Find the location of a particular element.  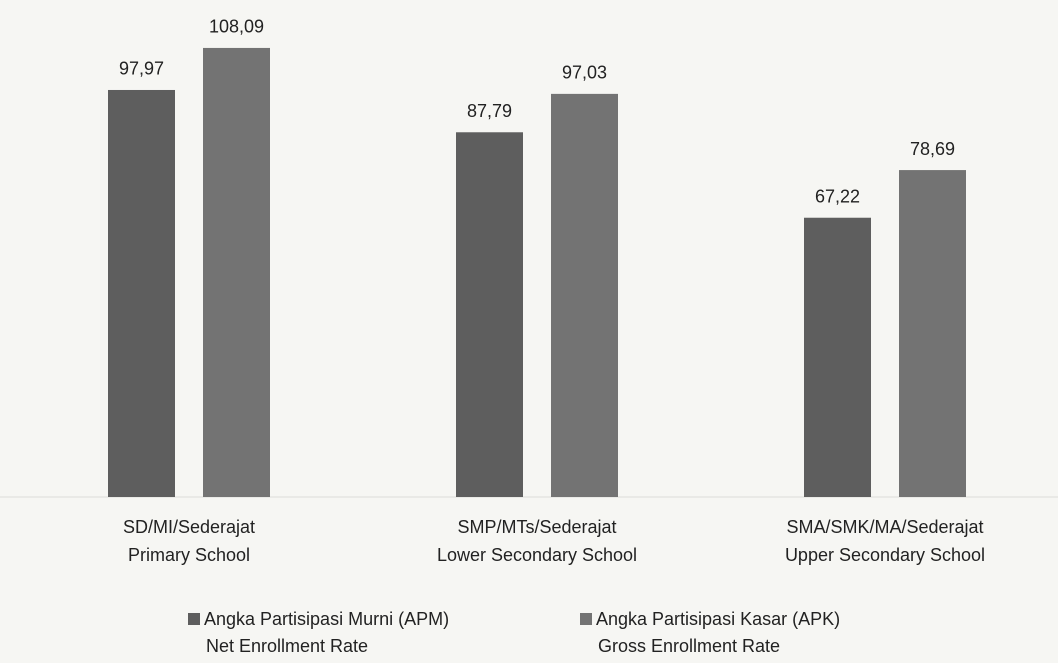

legend-label: Angka Partisipasi Murni (APM) is located at coordinates (326, 619).